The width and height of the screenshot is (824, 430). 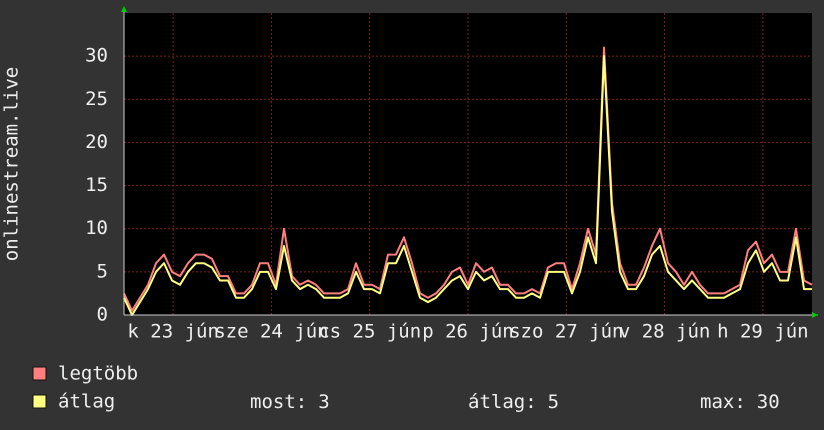 I want to click on y-tick-label: 25, so click(x=96, y=99).